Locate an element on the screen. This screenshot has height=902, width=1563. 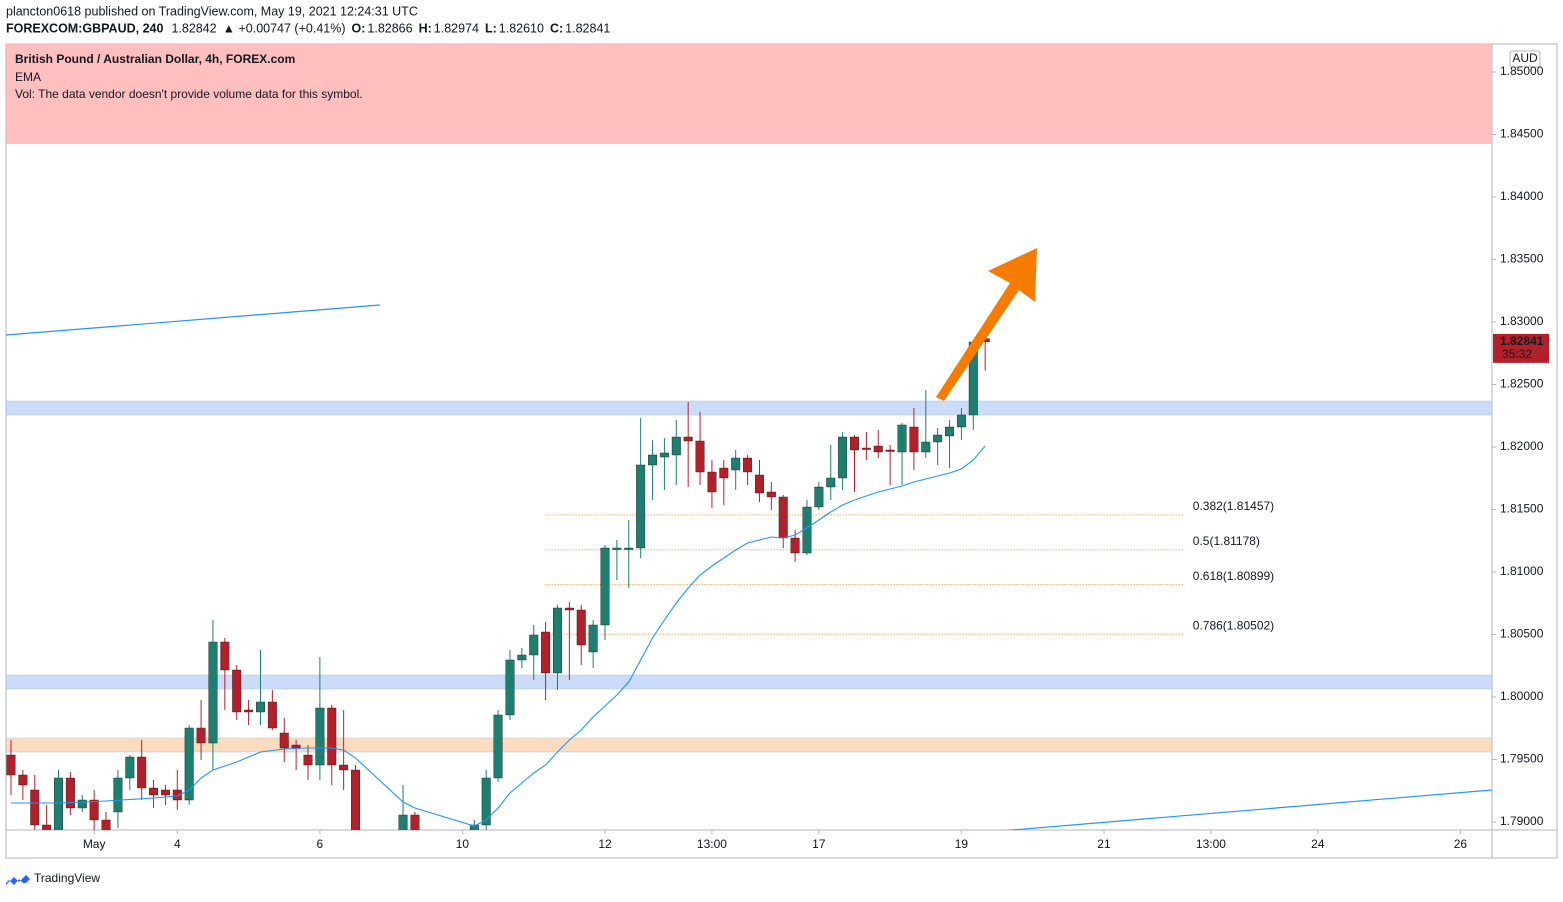
fib-label: 0.382(1.81457) is located at coordinates (1233, 506).